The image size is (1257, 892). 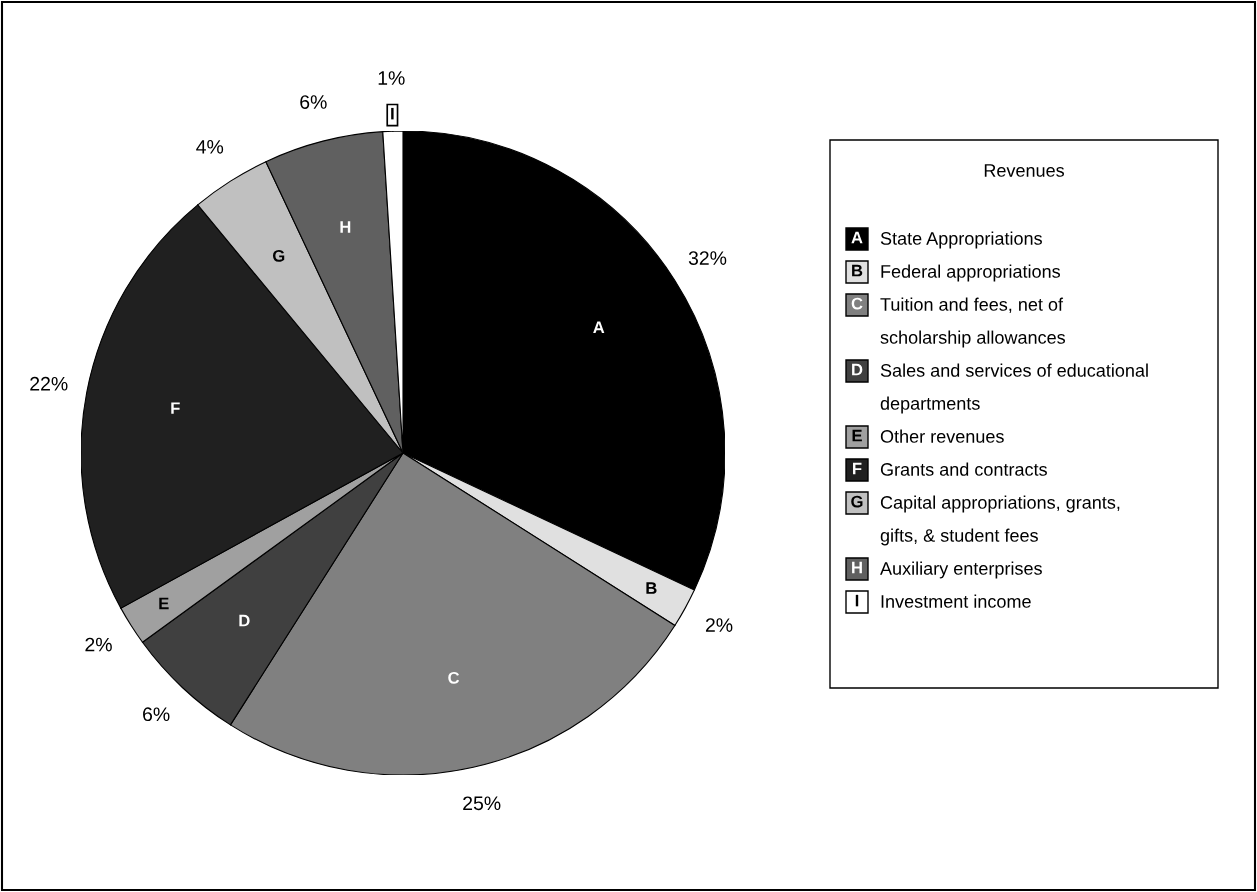 I want to click on legend-label: Grants and contracts, so click(x=963, y=469).